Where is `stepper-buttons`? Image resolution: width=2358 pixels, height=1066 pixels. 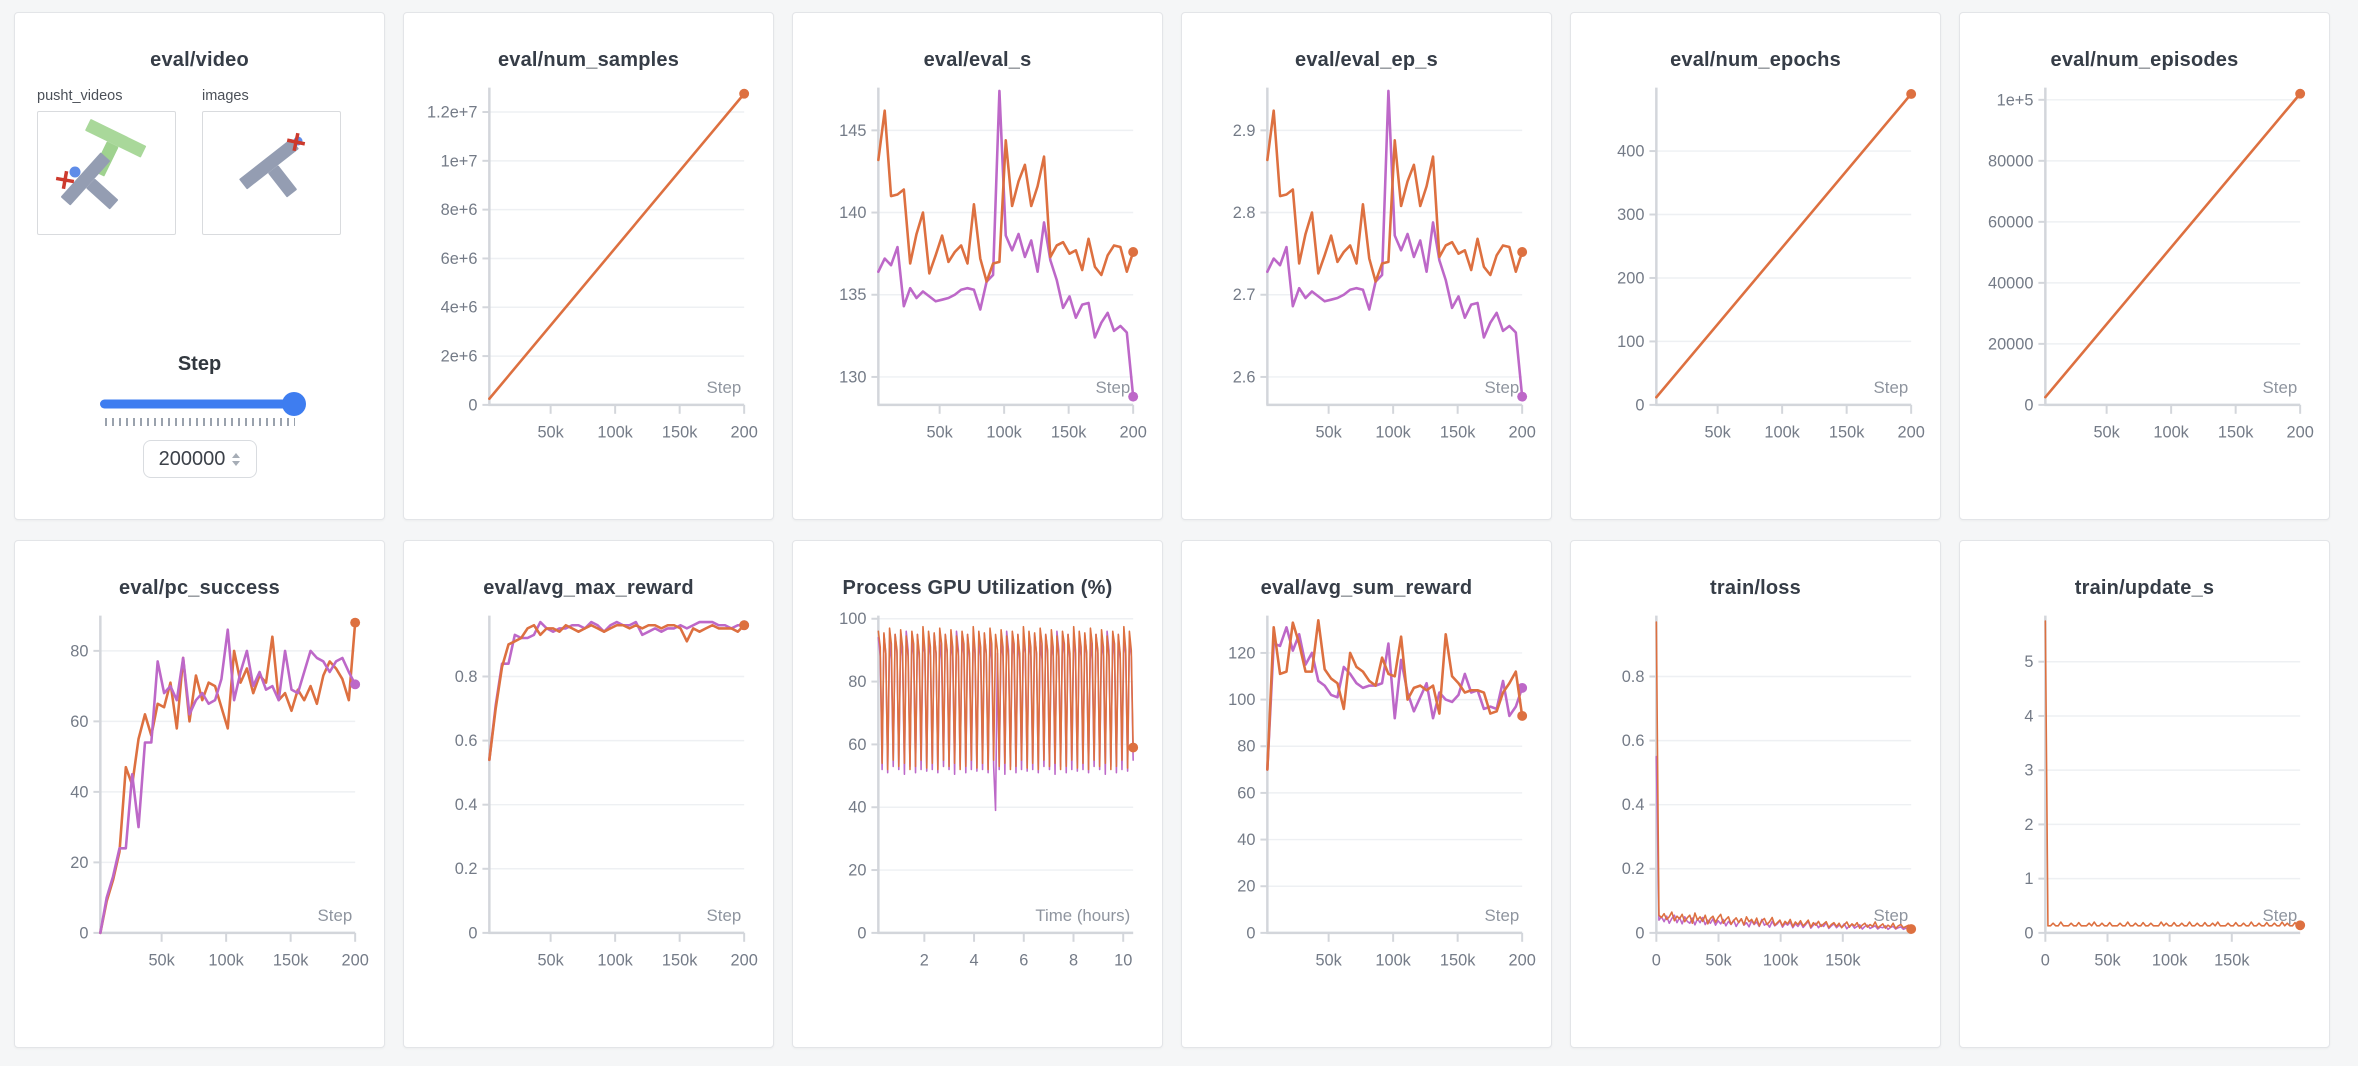
stepper-buttons is located at coordinates (236, 459).